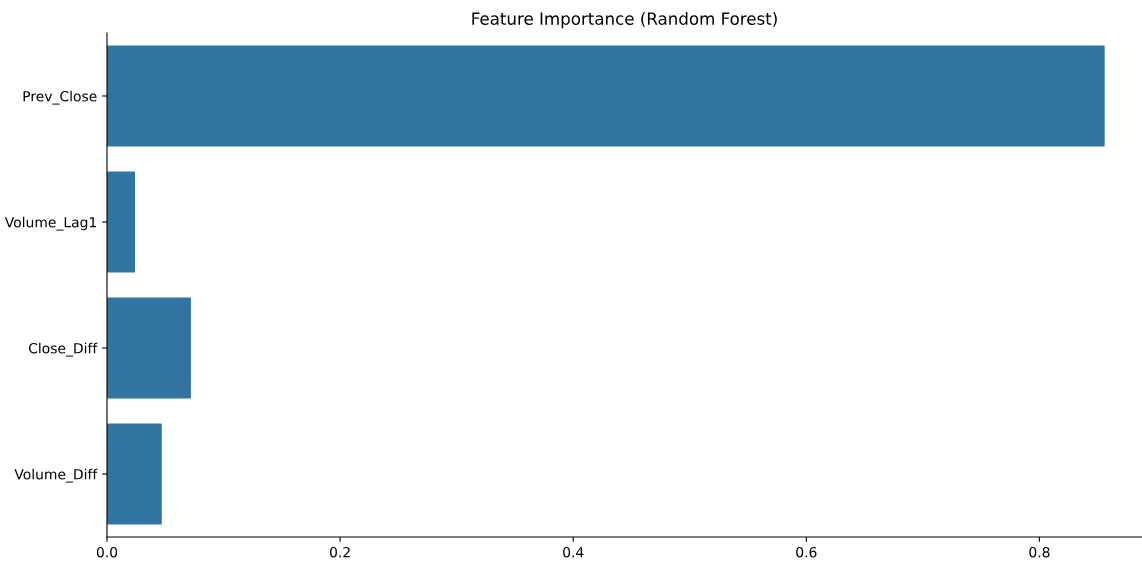 The width and height of the screenshot is (1142, 562). I want to click on x-tick-label: 0.4, so click(573, 552).